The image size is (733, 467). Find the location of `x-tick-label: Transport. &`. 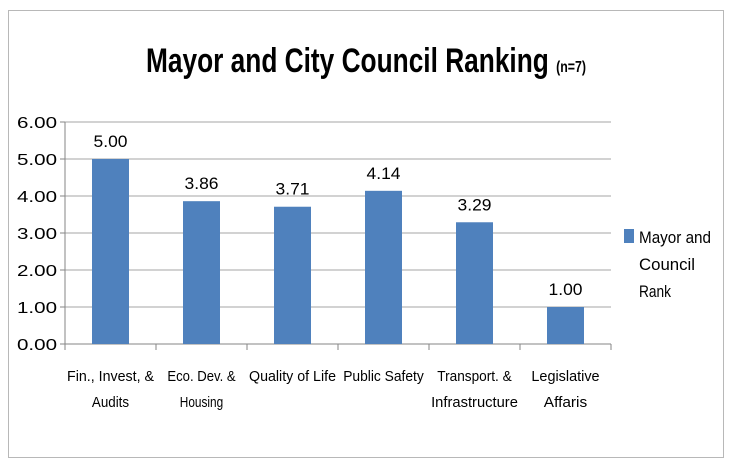

x-tick-label: Transport. & is located at coordinates (474, 376).